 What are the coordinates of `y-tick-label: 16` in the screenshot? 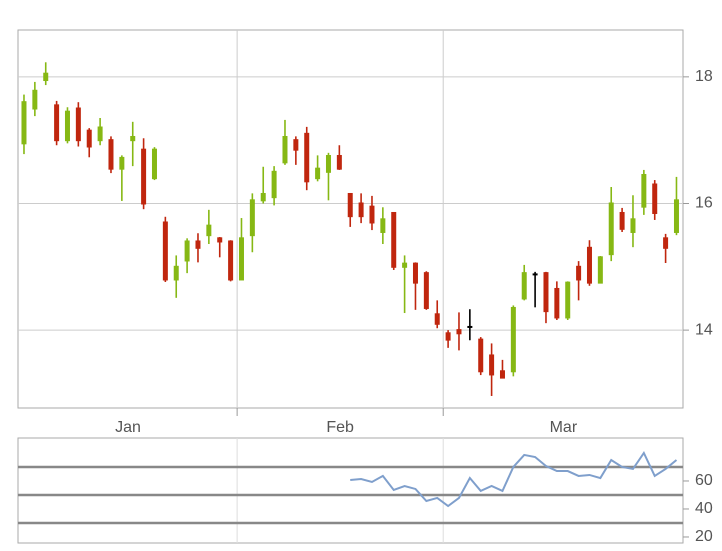 It's located at (704, 203).